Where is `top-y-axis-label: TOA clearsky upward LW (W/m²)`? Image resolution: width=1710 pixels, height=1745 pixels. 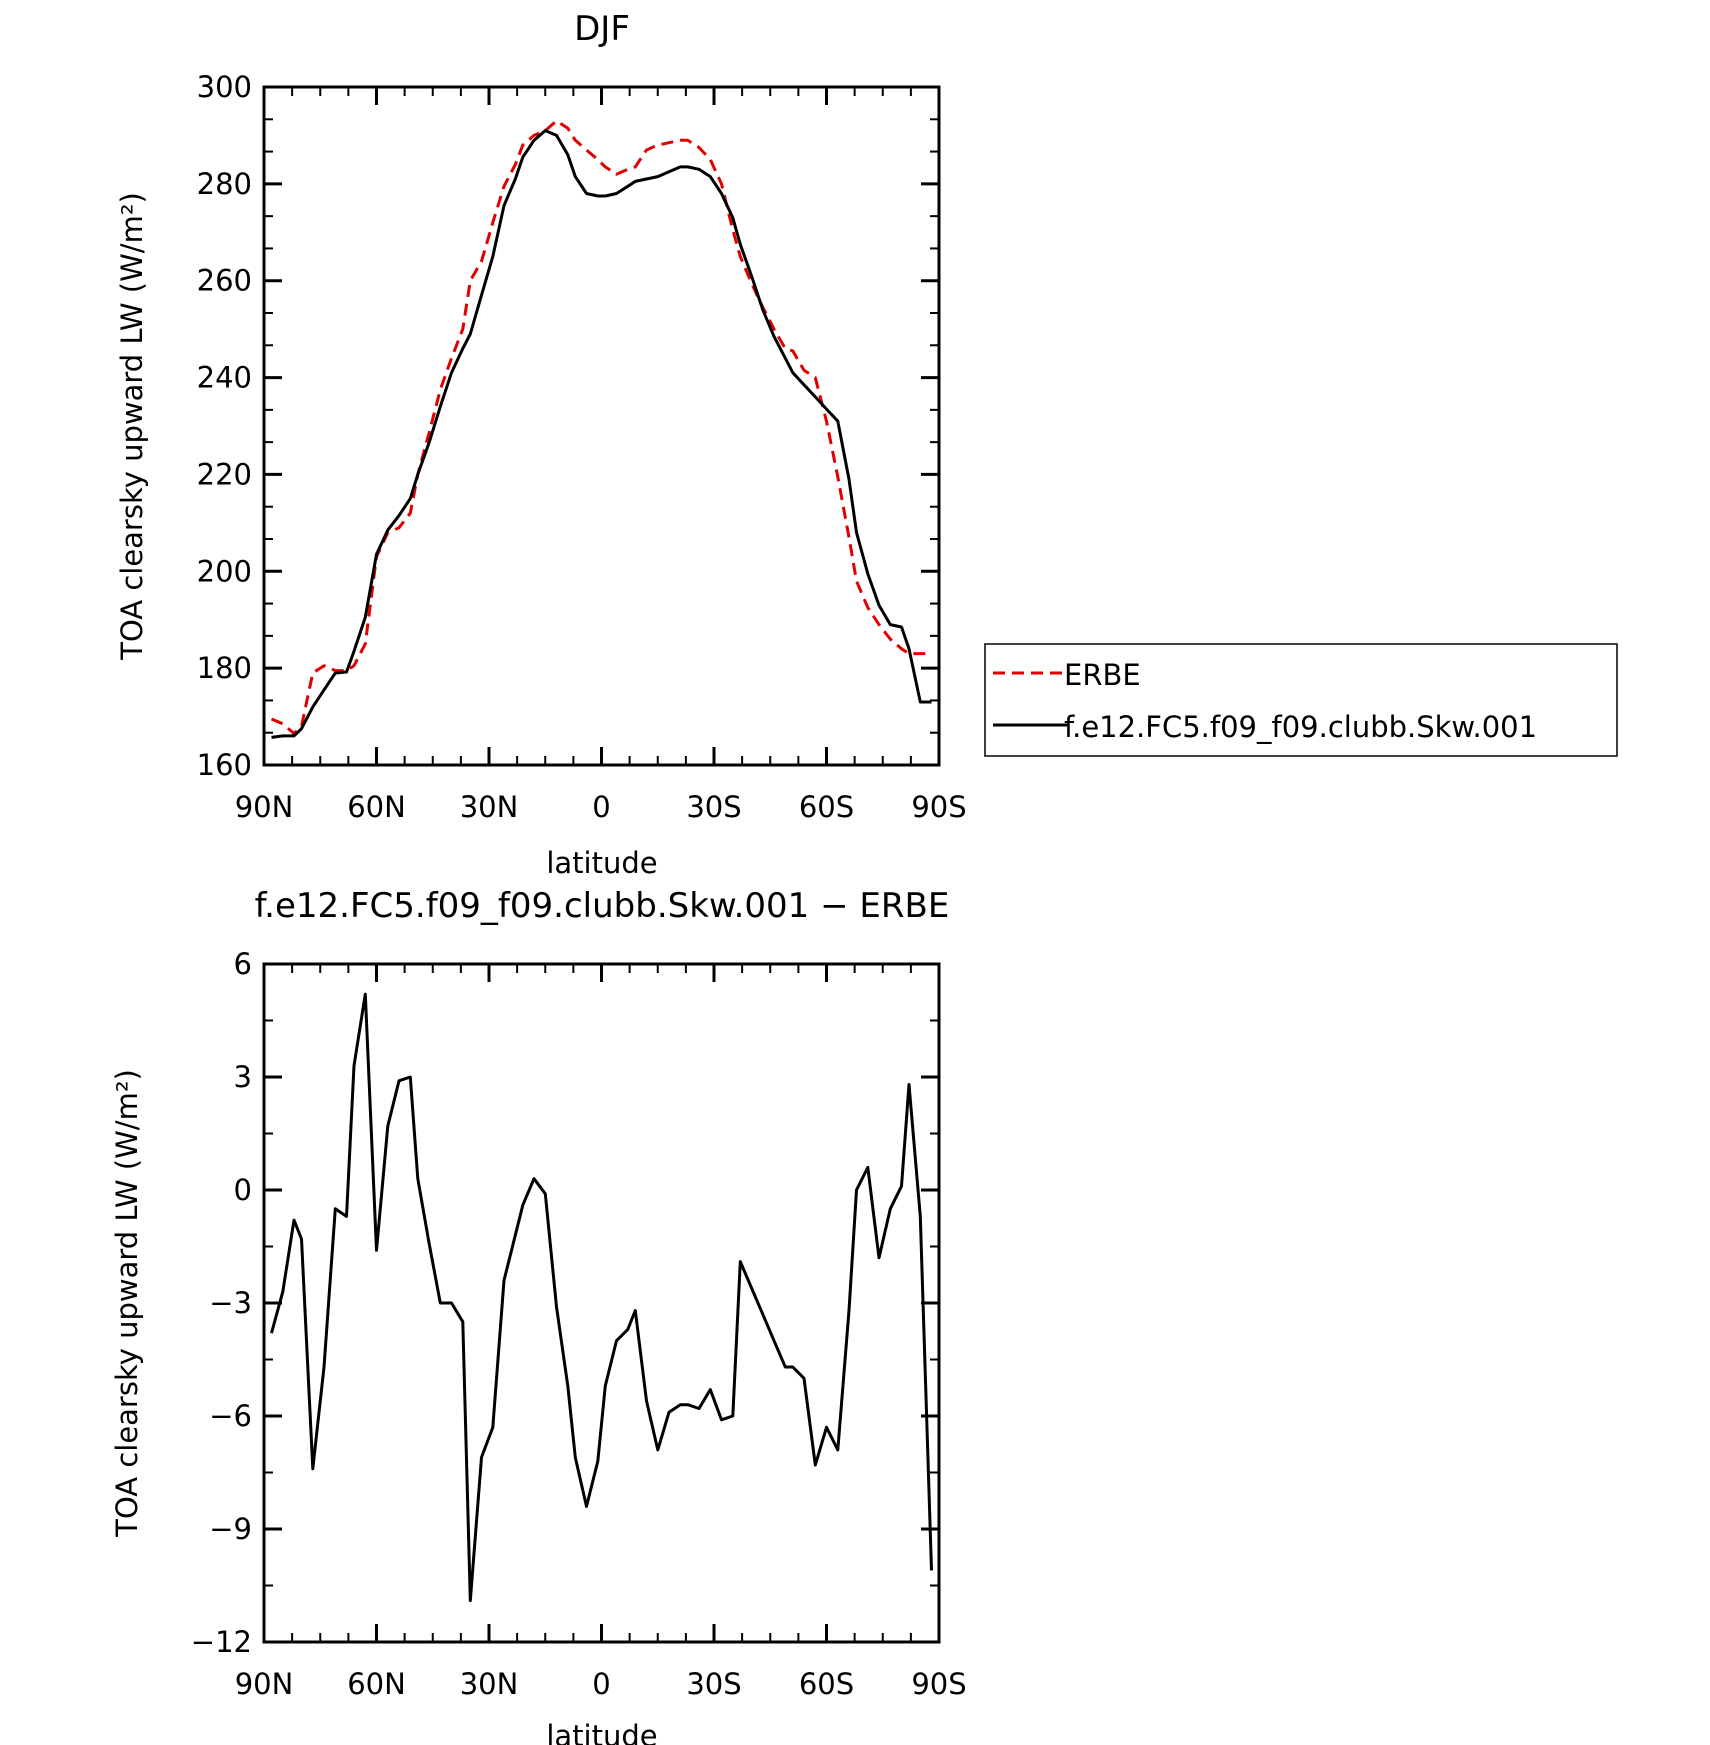 top-y-axis-label: TOA clearsky upward LW (W/m²) is located at coordinates (132, 426).